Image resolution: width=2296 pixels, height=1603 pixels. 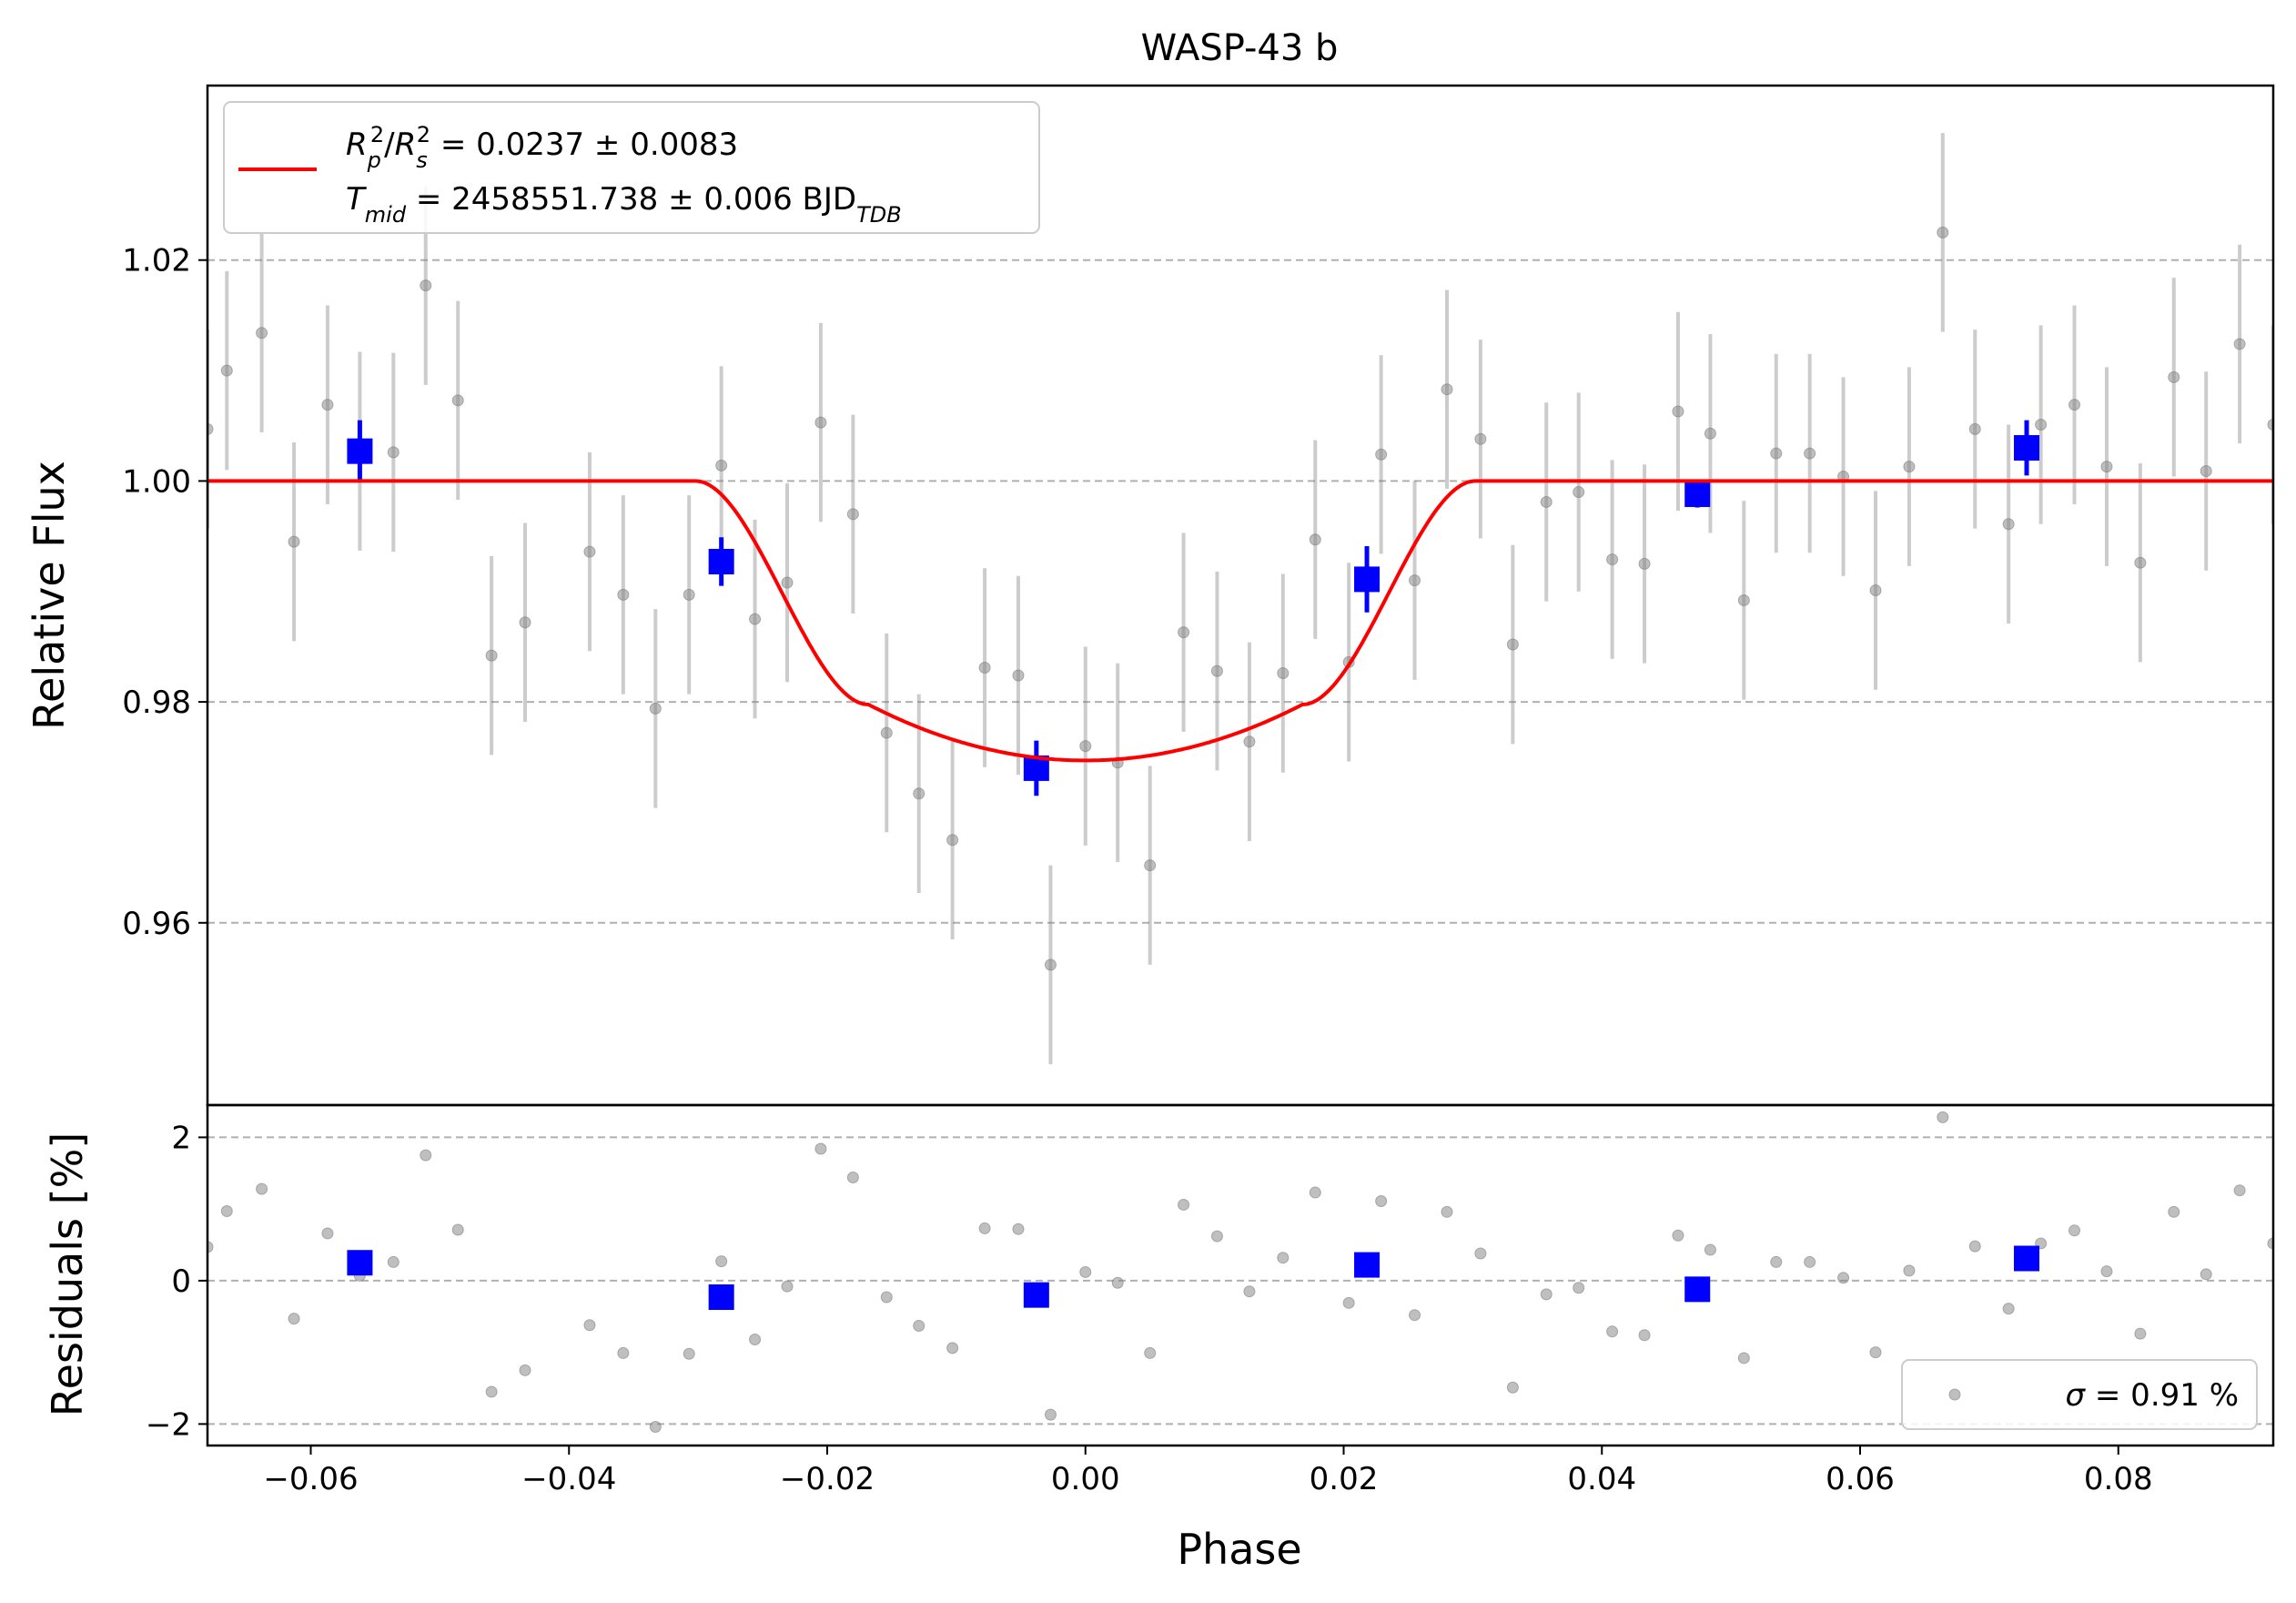 What do you see at coordinates (1239, 1549) in the screenshot?
I see `x-axis-label: Phase` at bounding box center [1239, 1549].